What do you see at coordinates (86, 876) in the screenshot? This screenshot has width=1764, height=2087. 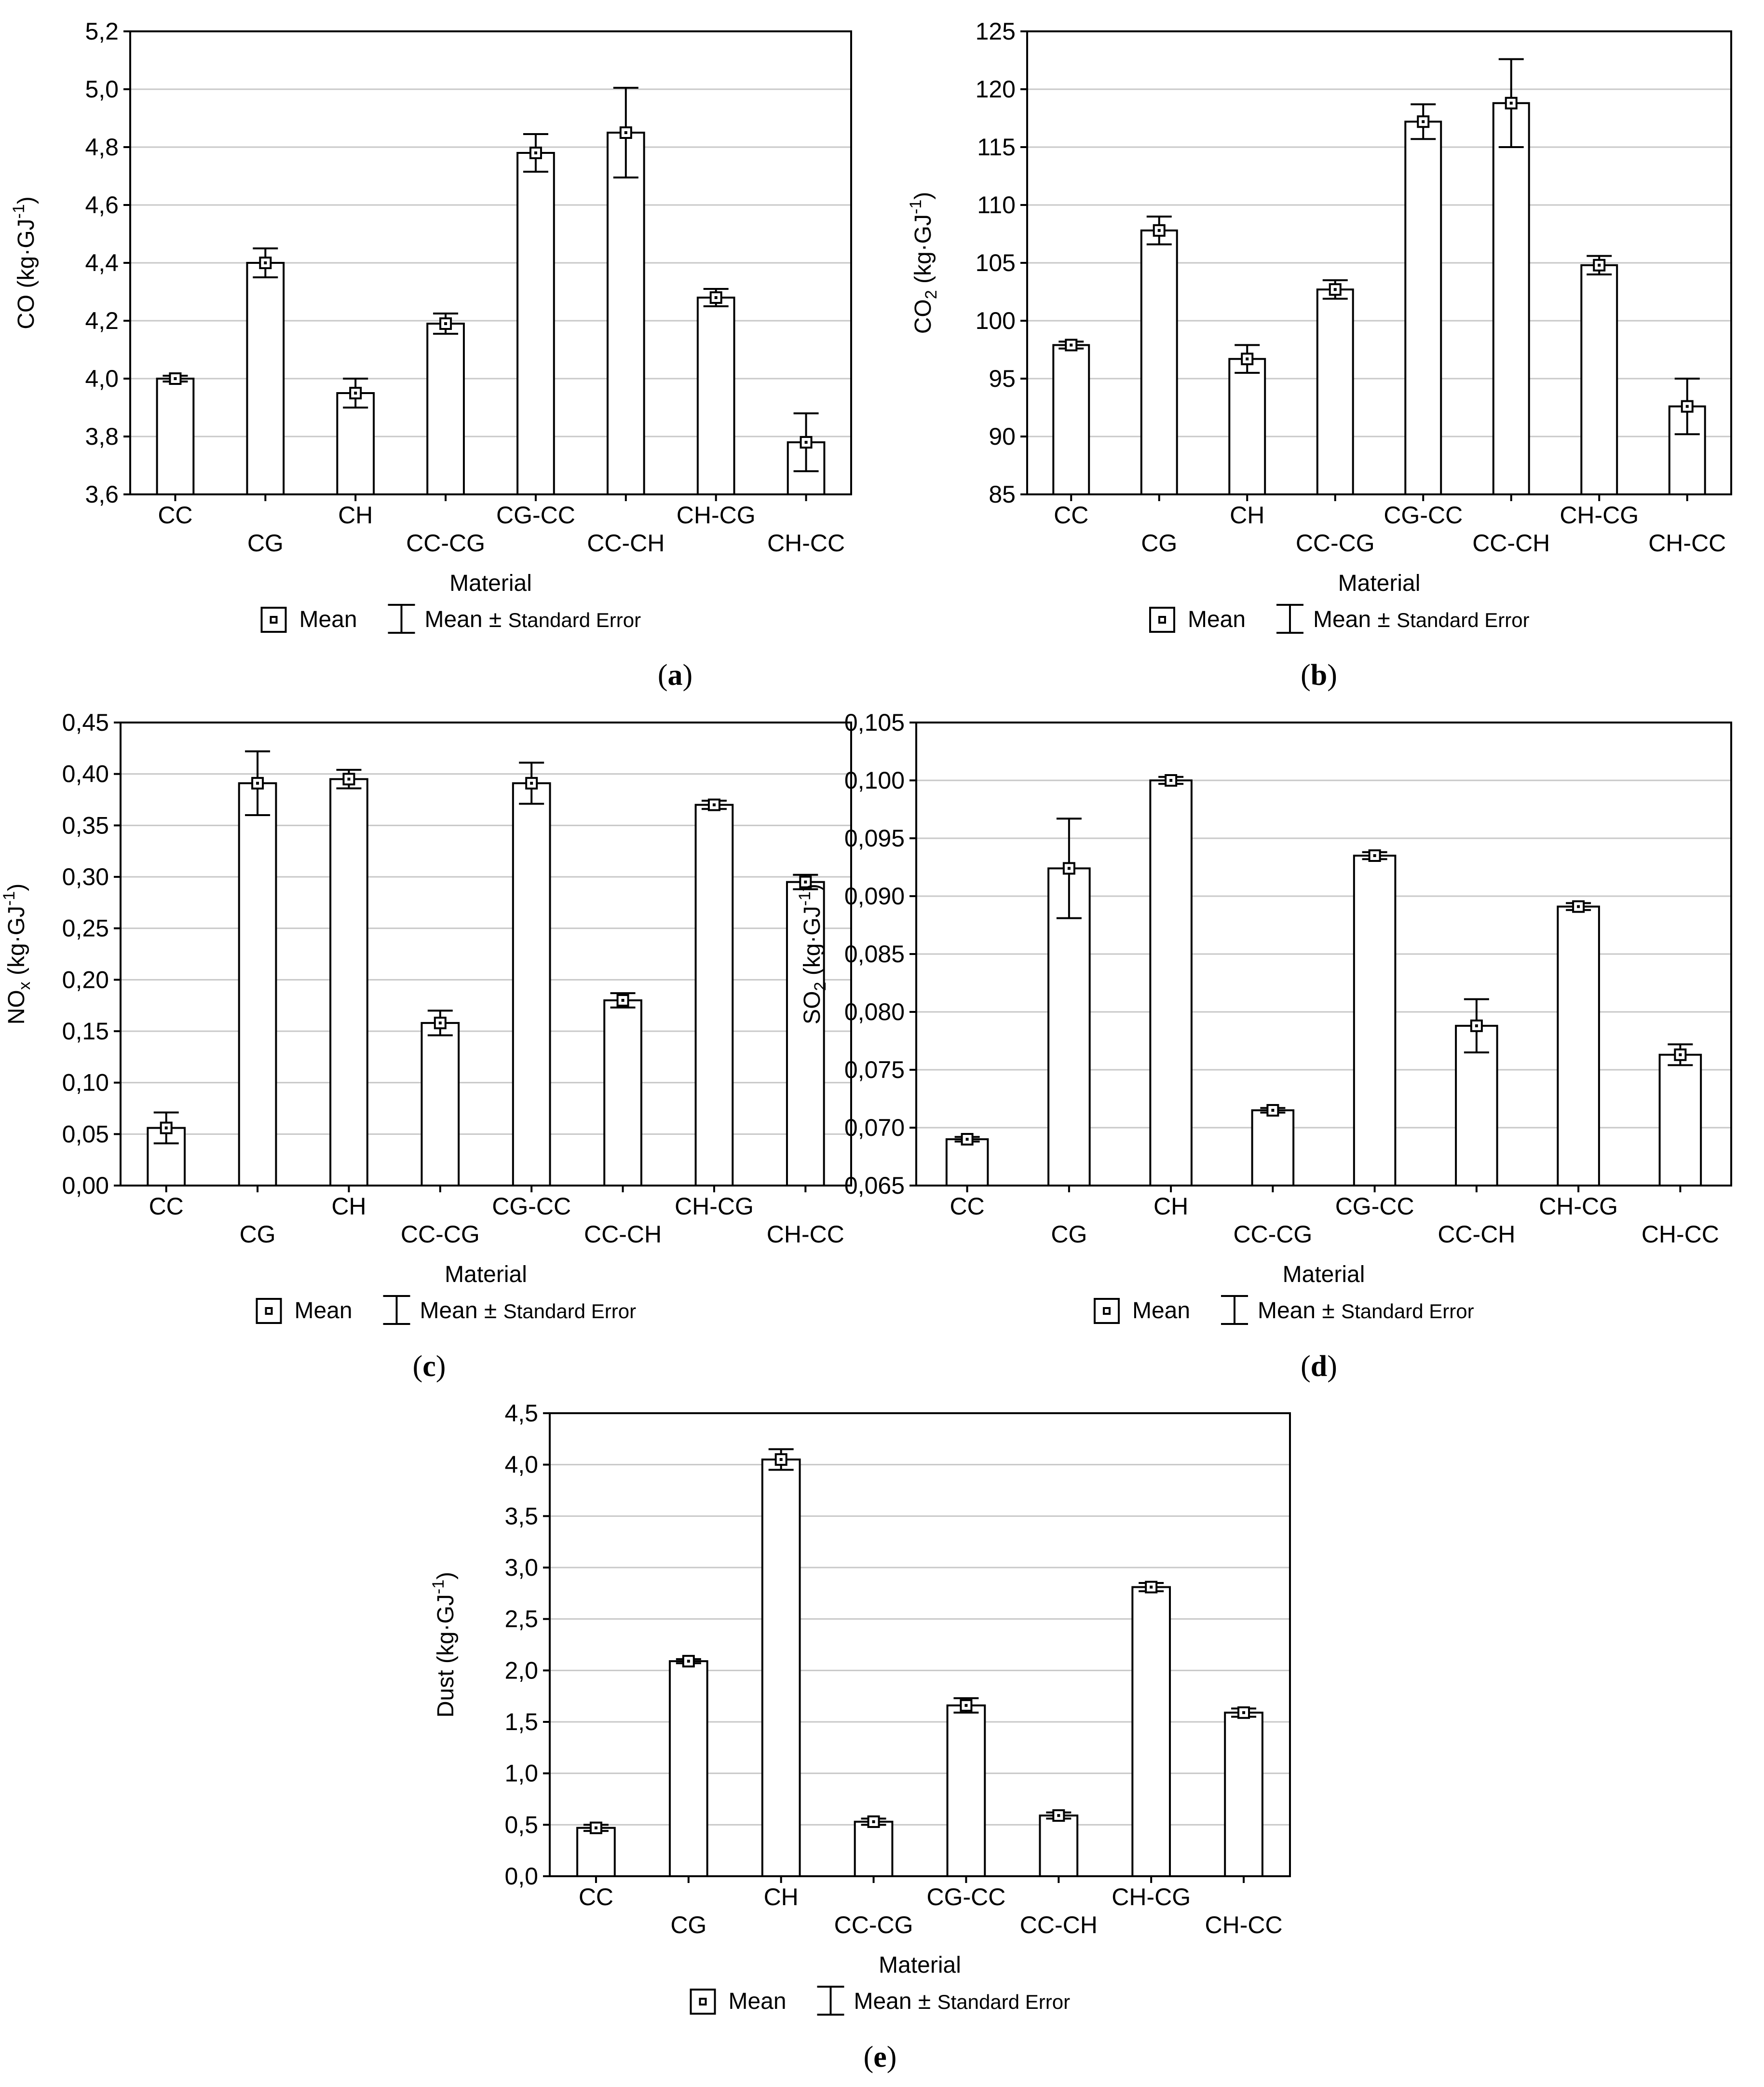 I see `y-tick-label: 0,30` at bounding box center [86, 876].